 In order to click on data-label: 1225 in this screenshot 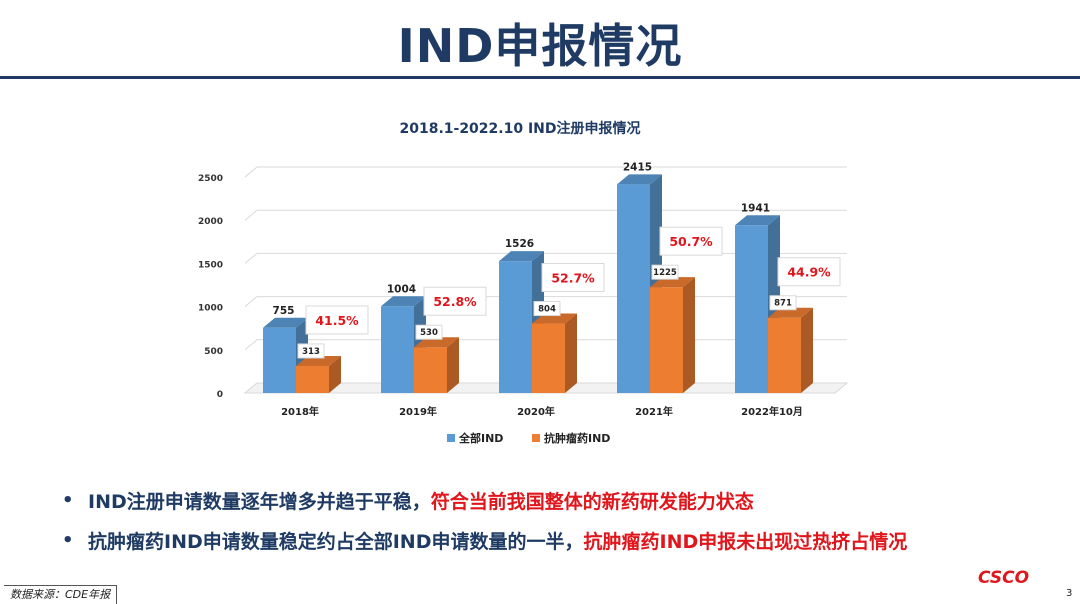, I will do `click(665, 273)`.